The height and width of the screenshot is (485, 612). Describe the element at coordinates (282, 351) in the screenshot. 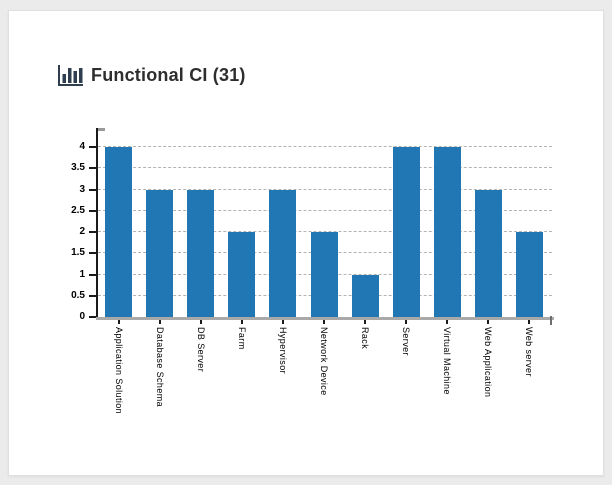

I see `x-axis-label-hypervisor: Hypervisor` at that location.